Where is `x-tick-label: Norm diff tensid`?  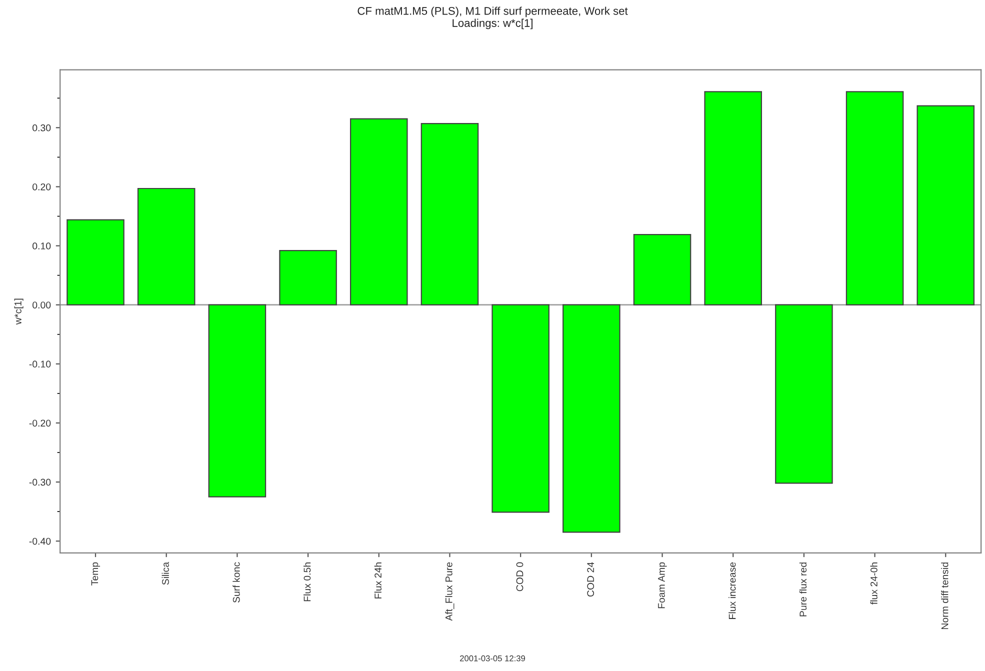 x-tick-label: Norm diff tensid is located at coordinates (944, 596).